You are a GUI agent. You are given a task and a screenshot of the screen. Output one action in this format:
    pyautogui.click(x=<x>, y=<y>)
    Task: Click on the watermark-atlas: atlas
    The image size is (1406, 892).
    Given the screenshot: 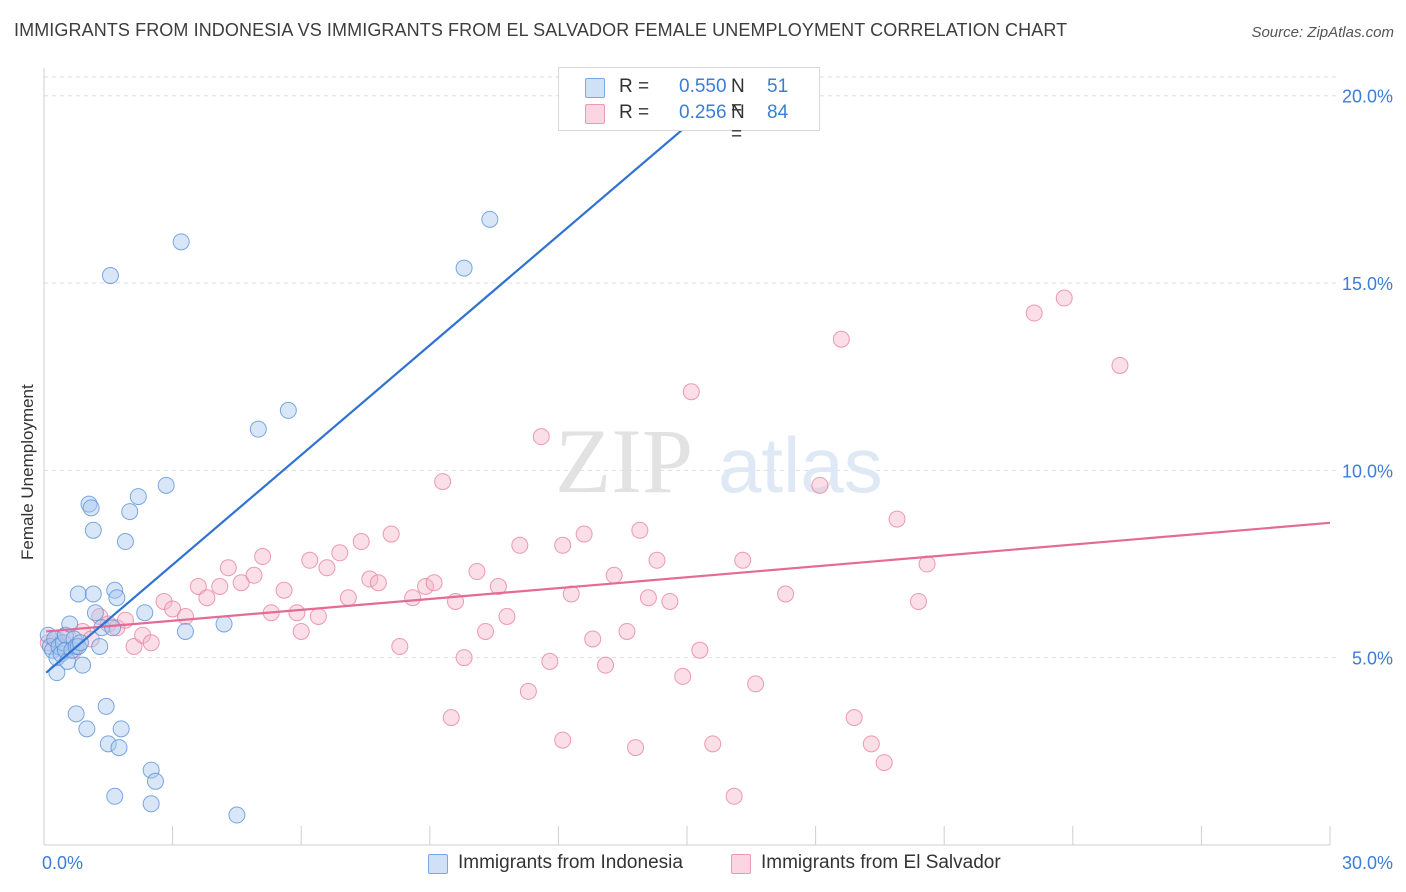 What is the action you would take?
    pyautogui.click(x=800, y=465)
    